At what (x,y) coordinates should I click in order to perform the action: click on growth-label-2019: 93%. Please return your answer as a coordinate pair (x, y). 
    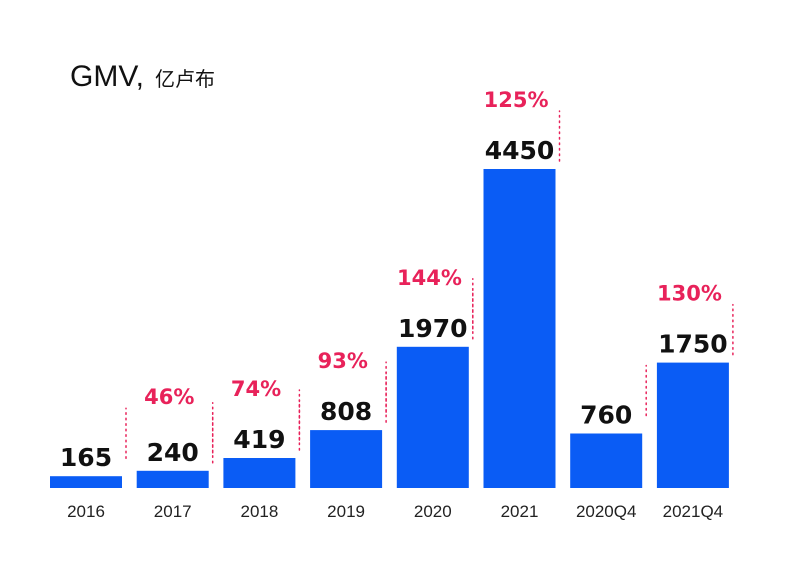
    Looking at the image, I should click on (343, 361).